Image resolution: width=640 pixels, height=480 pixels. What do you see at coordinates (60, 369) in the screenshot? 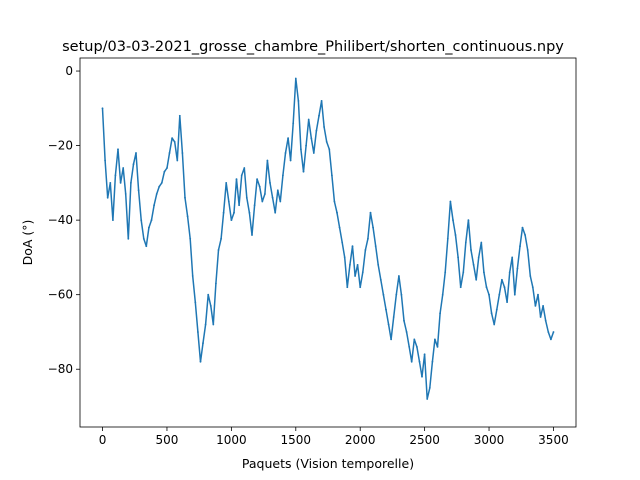
I see `y-tick-label: −80` at bounding box center [60, 369].